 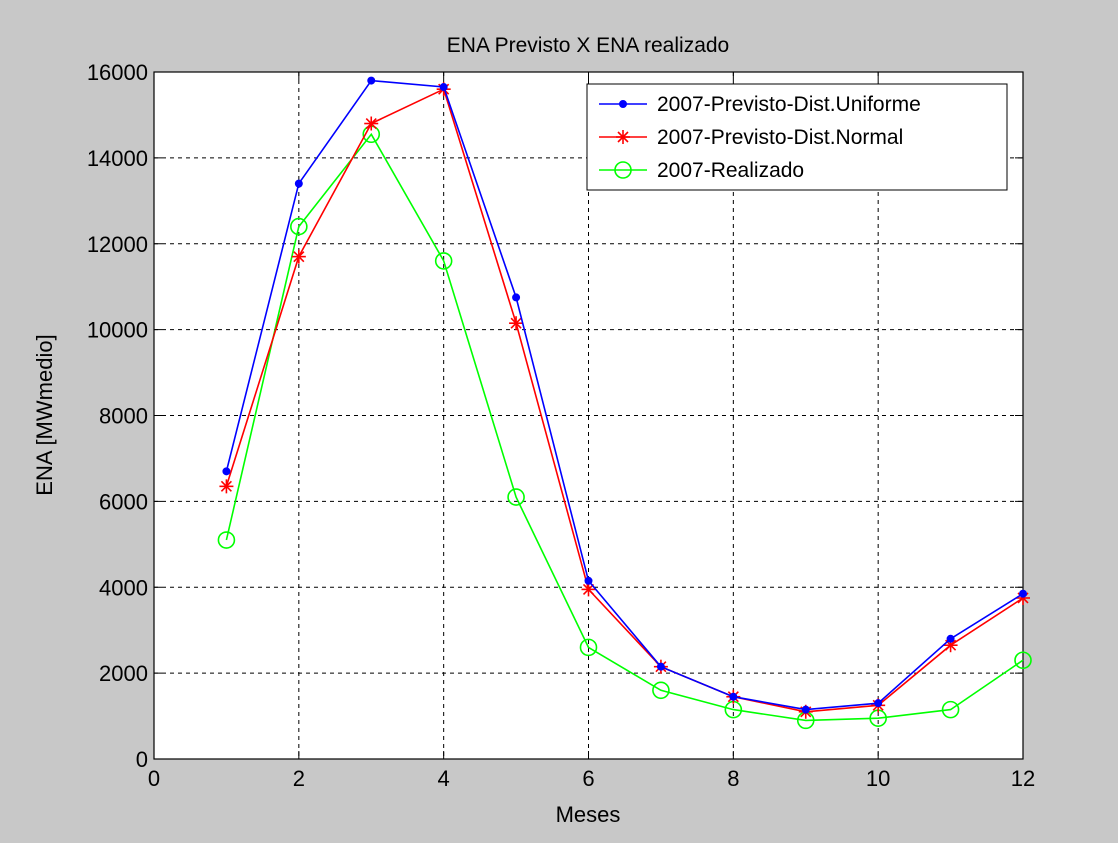 What do you see at coordinates (730, 170) in the screenshot?
I see `legend-label: 2007-Realizado` at bounding box center [730, 170].